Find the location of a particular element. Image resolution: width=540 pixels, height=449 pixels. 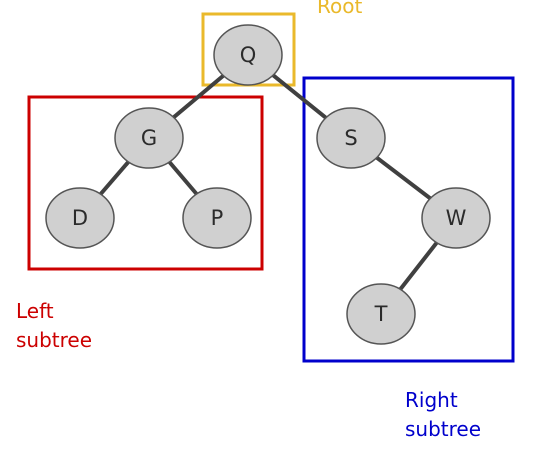

tree-node-t: T is located at coordinates (381, 314).